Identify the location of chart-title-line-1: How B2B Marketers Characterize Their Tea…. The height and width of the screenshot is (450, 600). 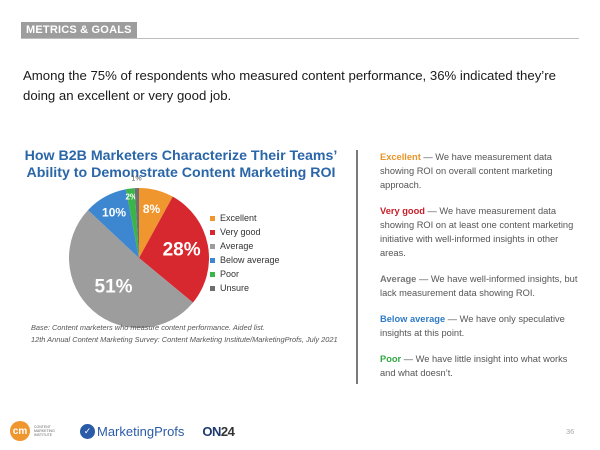
(181, 156).